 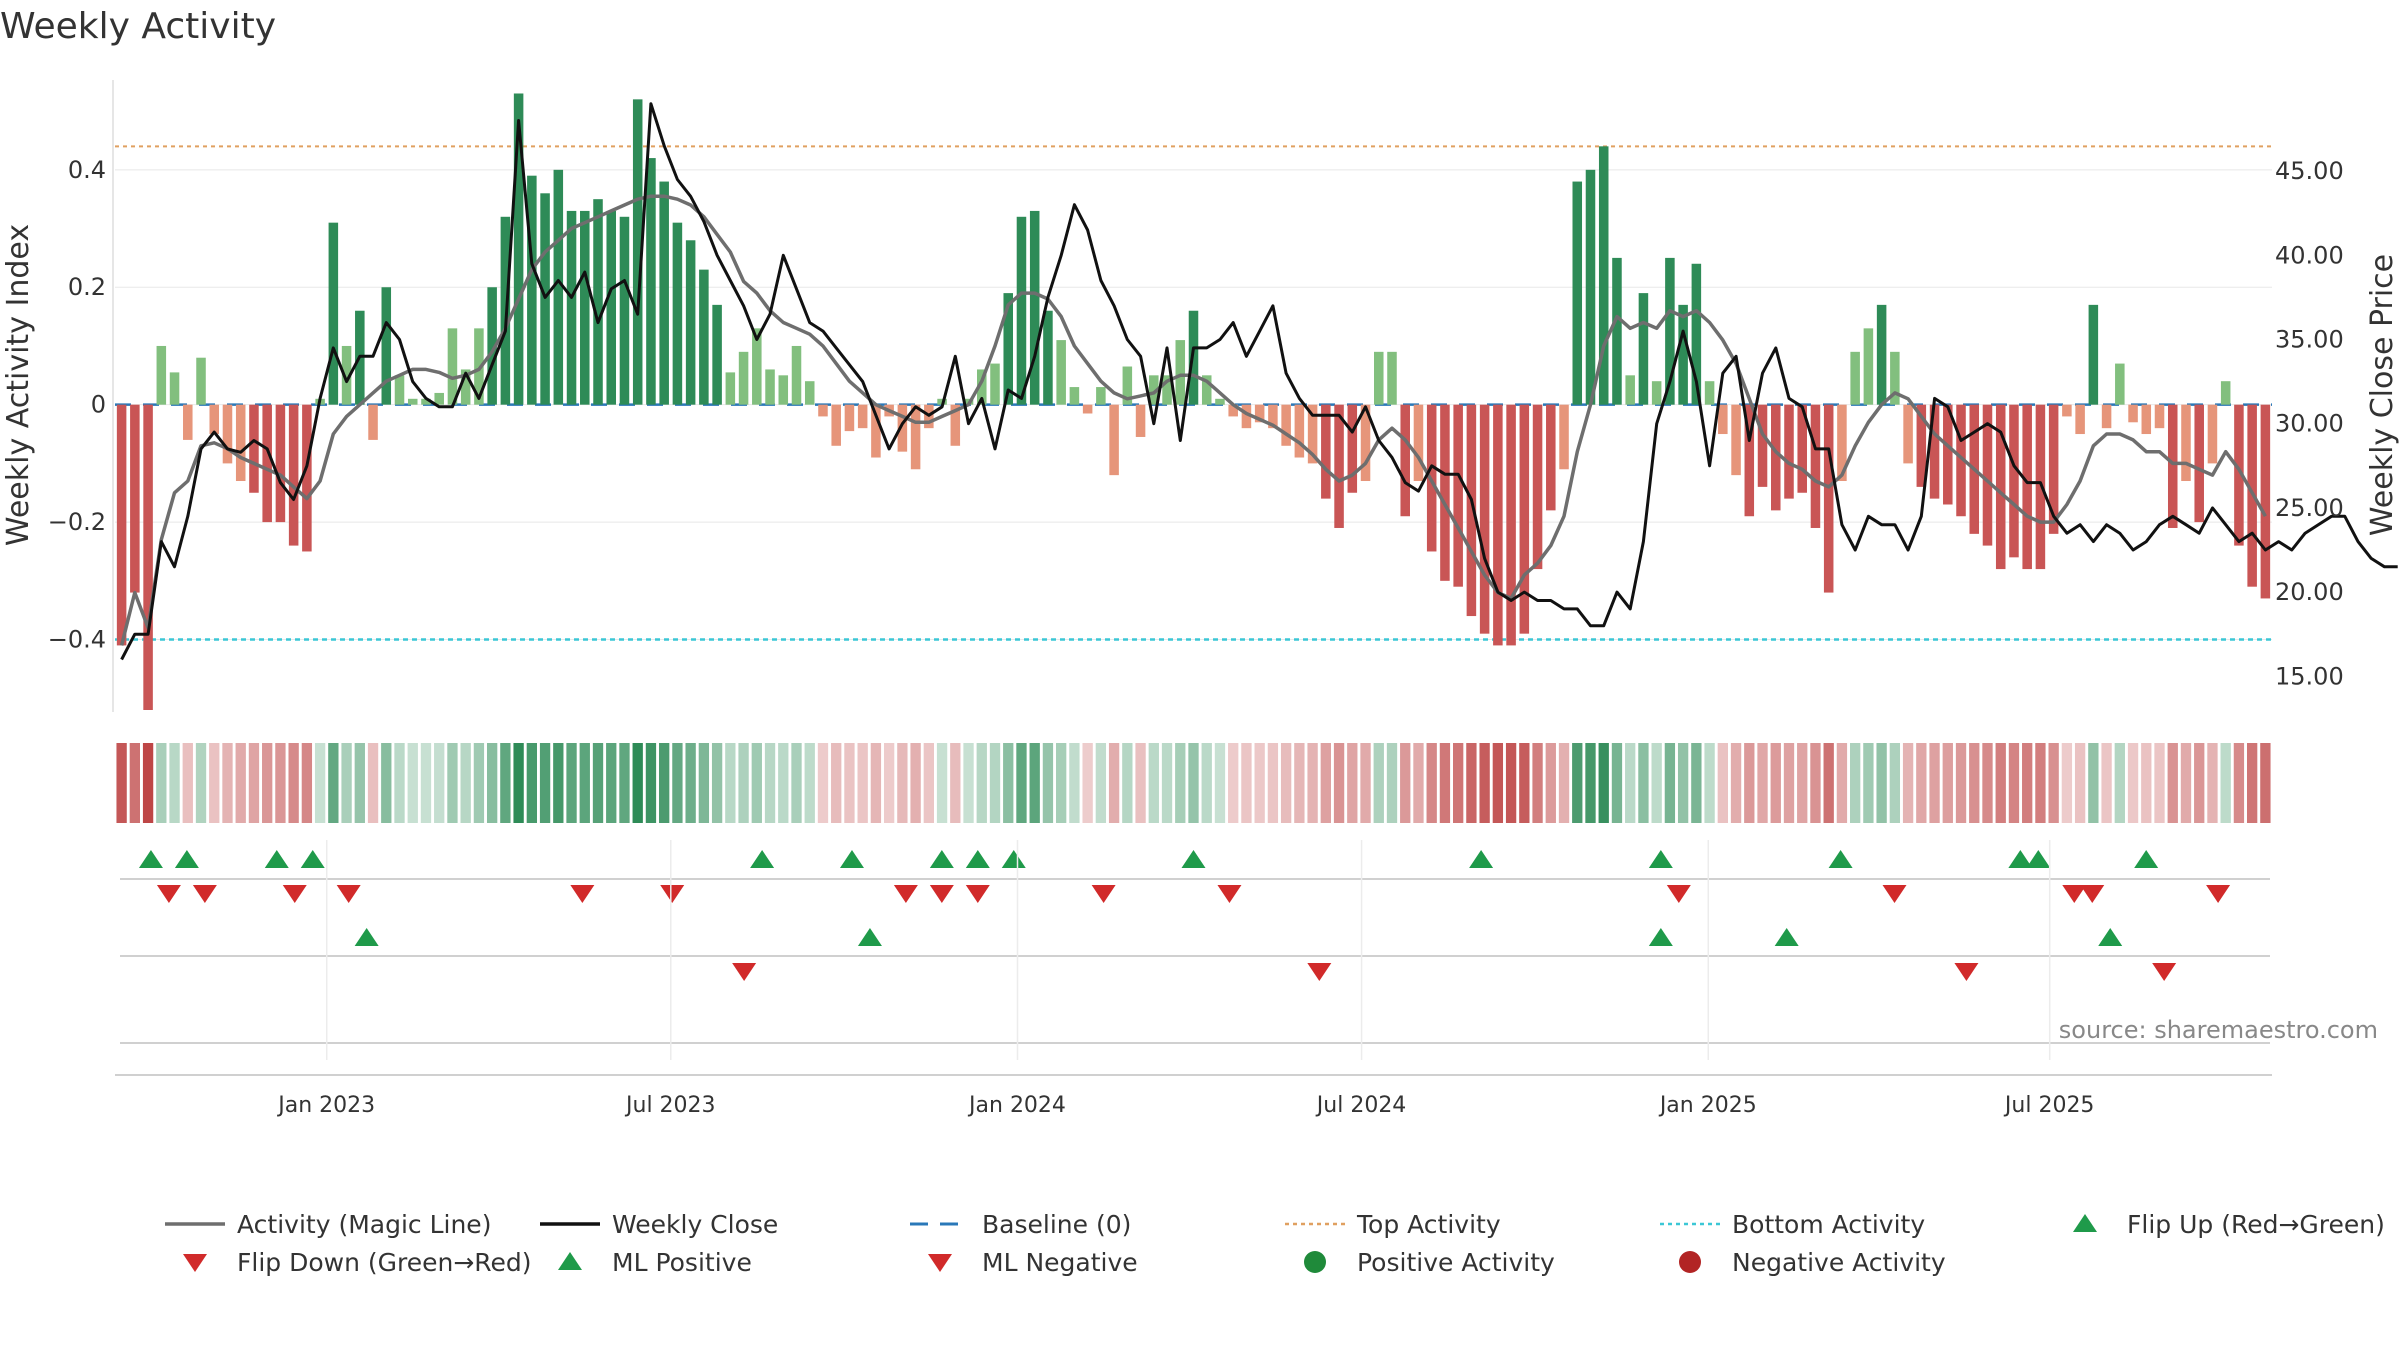 I want to click on legend-item: Flip Up (Red→Green), so click(x=2229, y=1224).